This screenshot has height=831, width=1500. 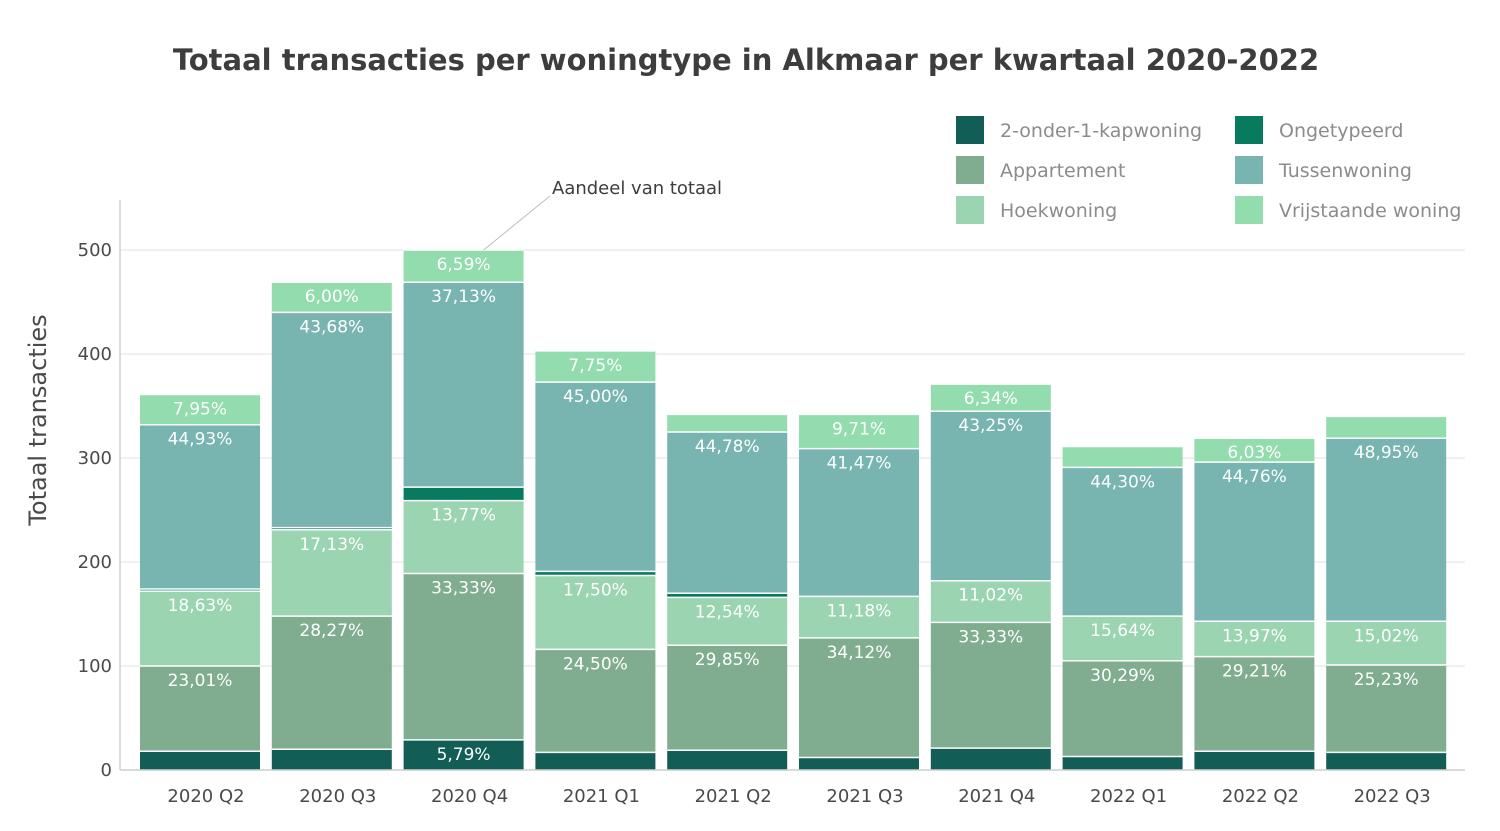 I want to click on data-label: 29,21%, so click(x=1254, y=672).